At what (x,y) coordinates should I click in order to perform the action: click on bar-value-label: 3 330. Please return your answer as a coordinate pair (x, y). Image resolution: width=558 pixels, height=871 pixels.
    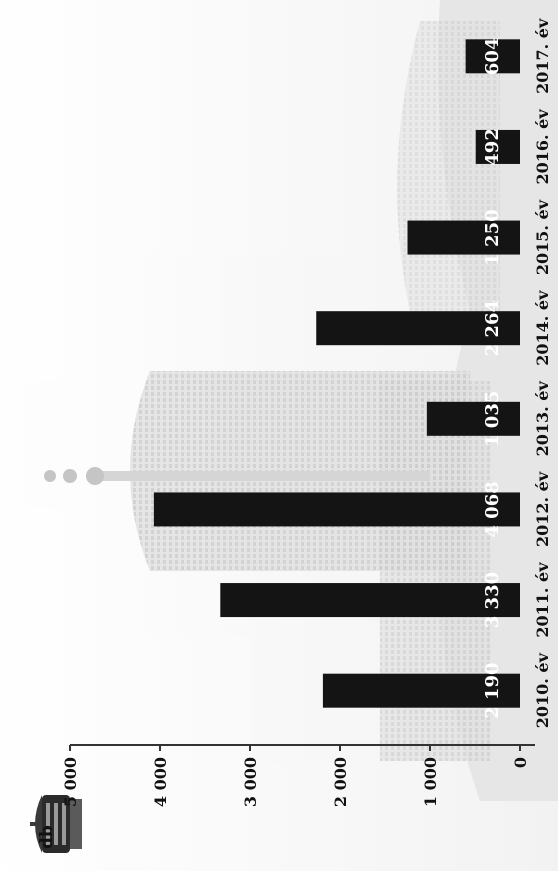
    Looking at the image, I should click on (492, 600).